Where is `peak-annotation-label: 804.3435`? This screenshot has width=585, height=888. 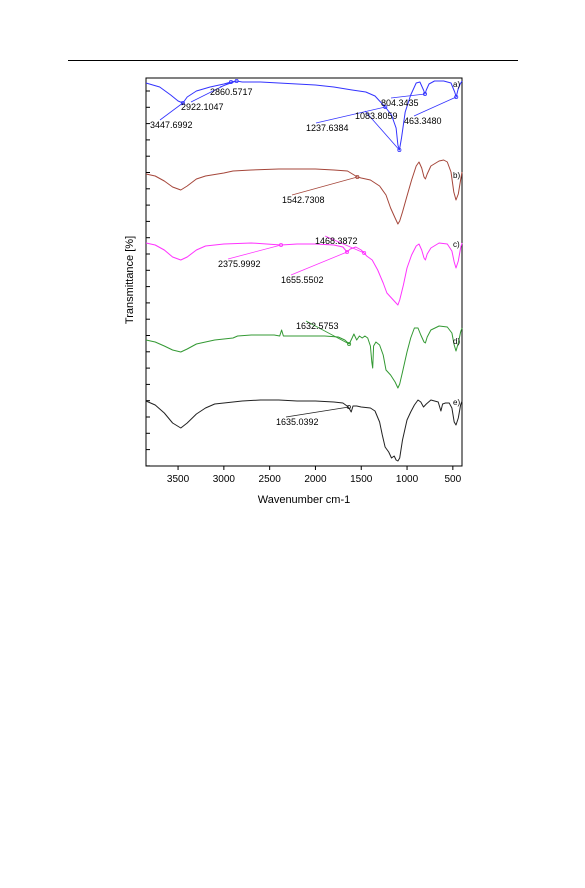
peak-annotation-label: 804.3435 is located at coordinates (400, 103).